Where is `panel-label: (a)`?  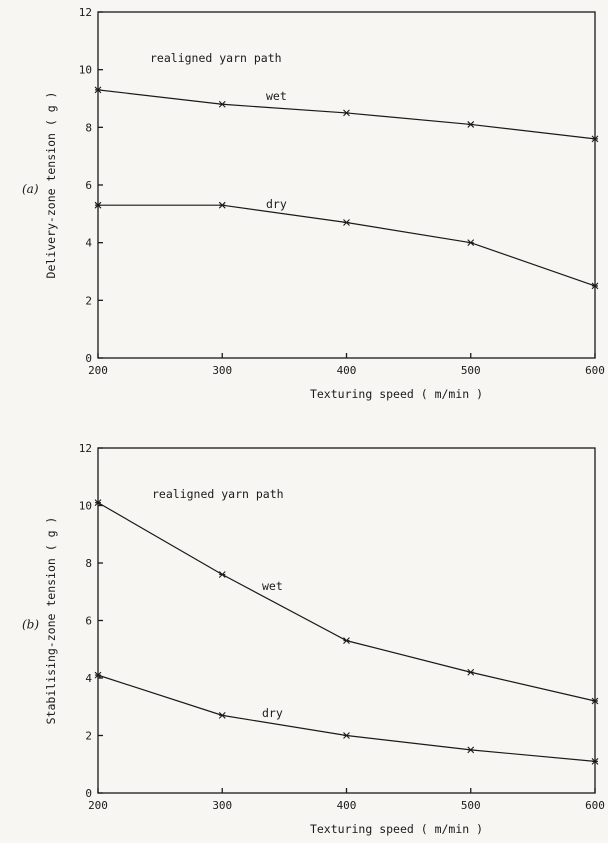 panel-label: (a) is located at coordinates (30, 189).